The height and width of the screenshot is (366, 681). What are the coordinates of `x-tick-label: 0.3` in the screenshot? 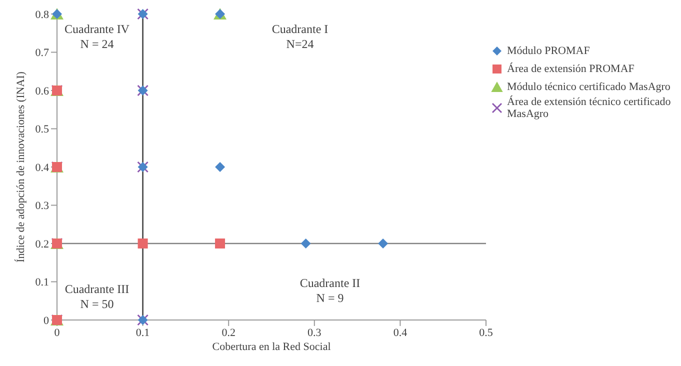 It's located at (315, 332).